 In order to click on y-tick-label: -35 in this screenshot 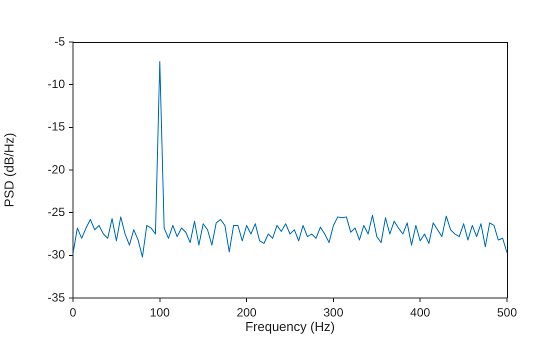, I will do `click(57, 297)`.